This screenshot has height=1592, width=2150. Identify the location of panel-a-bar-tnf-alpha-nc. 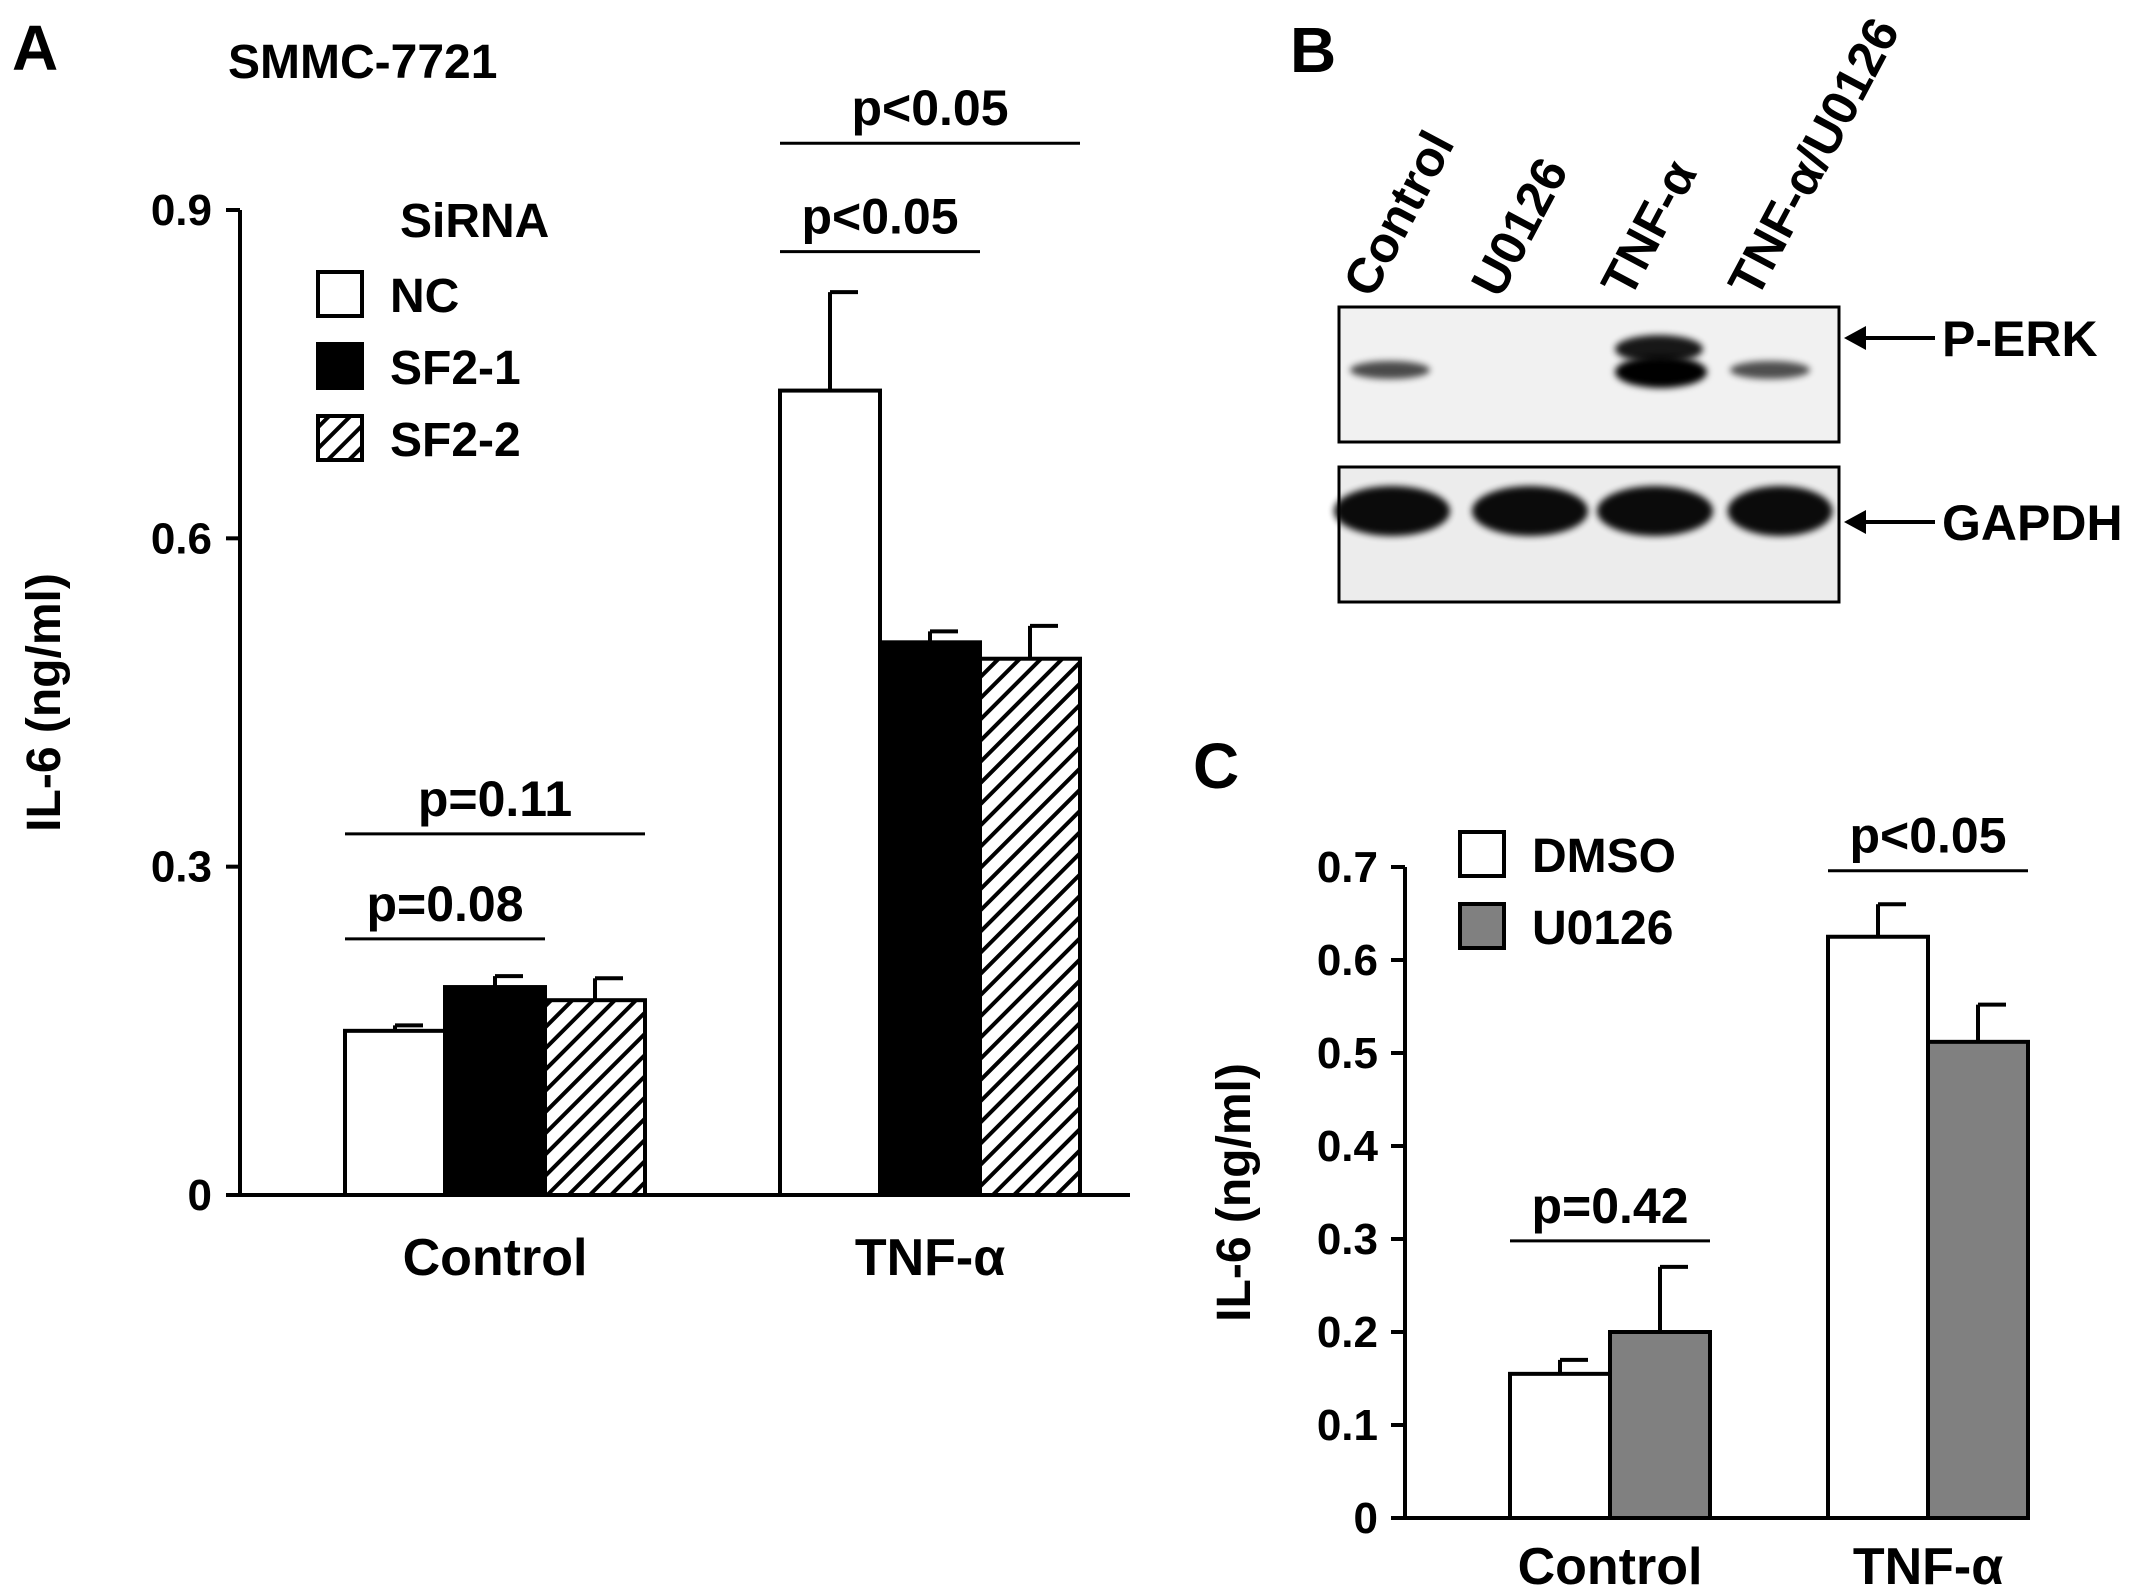
(830, 793).